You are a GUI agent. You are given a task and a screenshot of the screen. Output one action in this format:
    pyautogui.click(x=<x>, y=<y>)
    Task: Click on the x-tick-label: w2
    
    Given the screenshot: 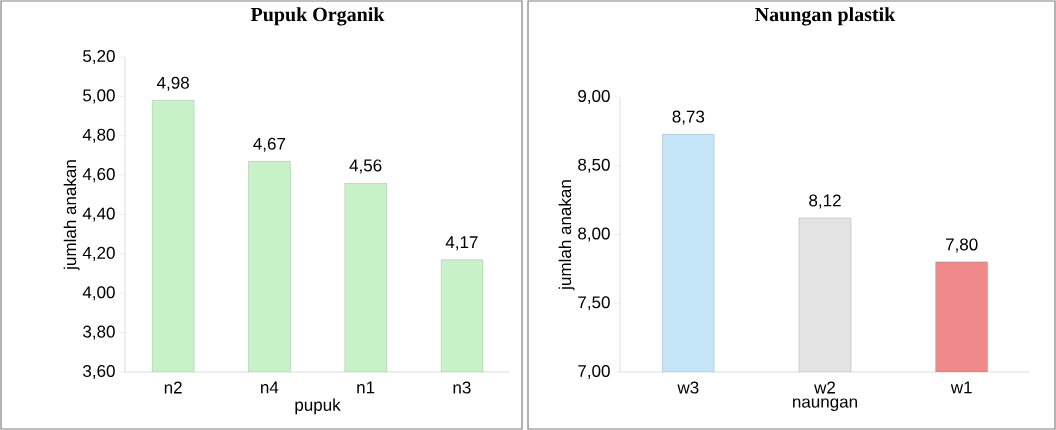 What is the action you would take?
    pyautogui.click(x=824, y=387)
    